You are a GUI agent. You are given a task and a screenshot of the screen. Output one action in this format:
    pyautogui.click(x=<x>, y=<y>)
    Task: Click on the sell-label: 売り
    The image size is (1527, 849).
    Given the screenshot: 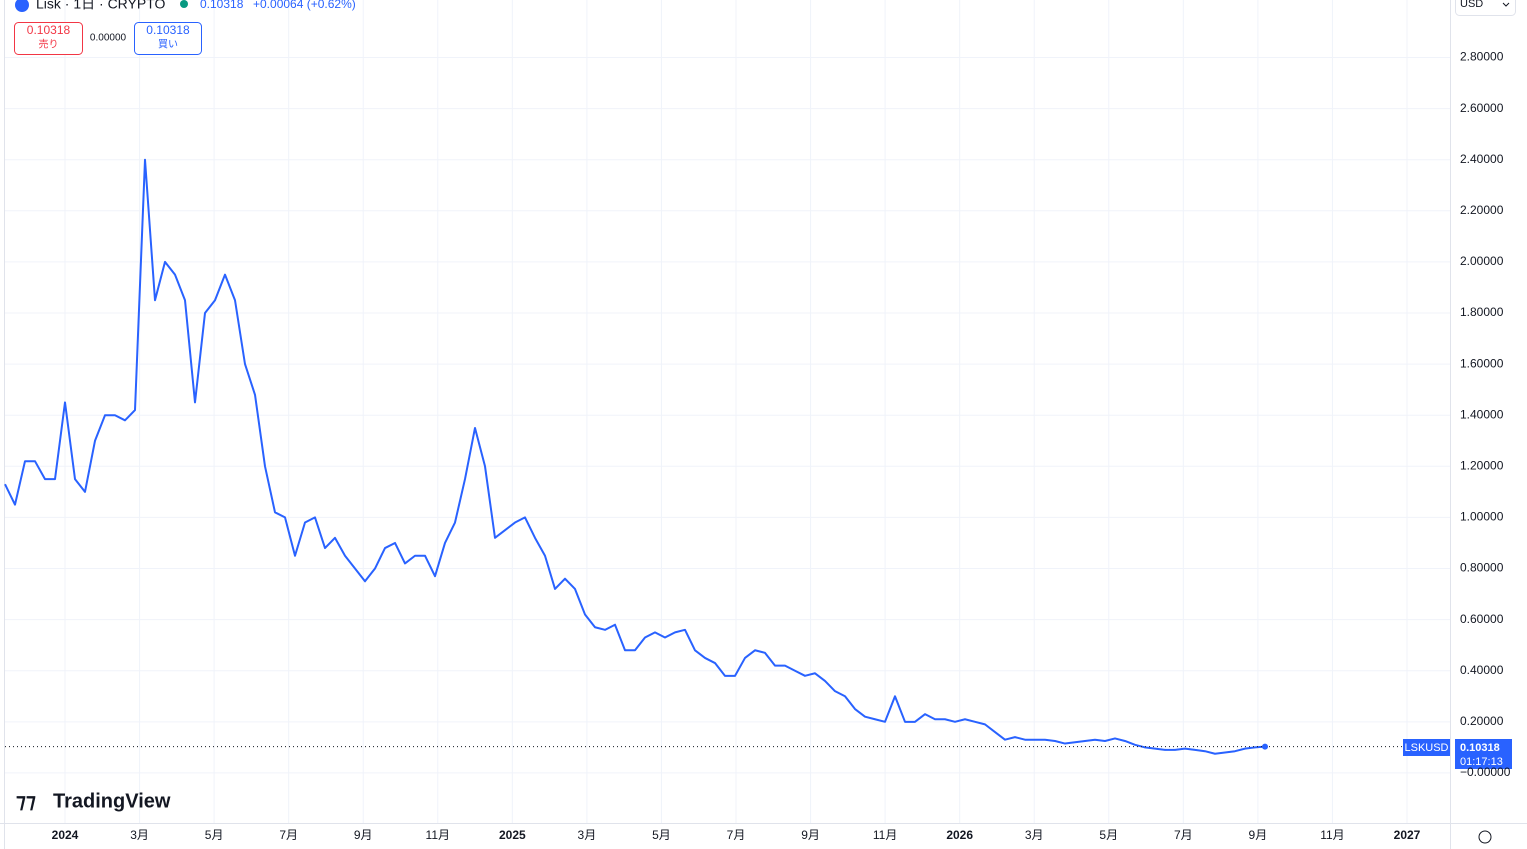 What is the action you would take?
    pyautogui.click(x=49, y=44)
    